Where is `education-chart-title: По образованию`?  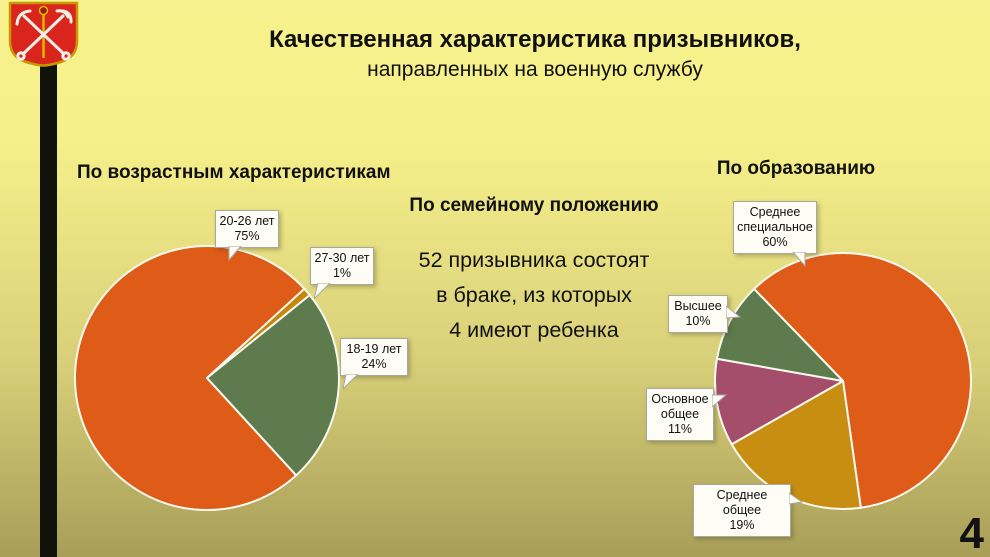 education-chart-title: По образованию is located at coordinates (796, 168).